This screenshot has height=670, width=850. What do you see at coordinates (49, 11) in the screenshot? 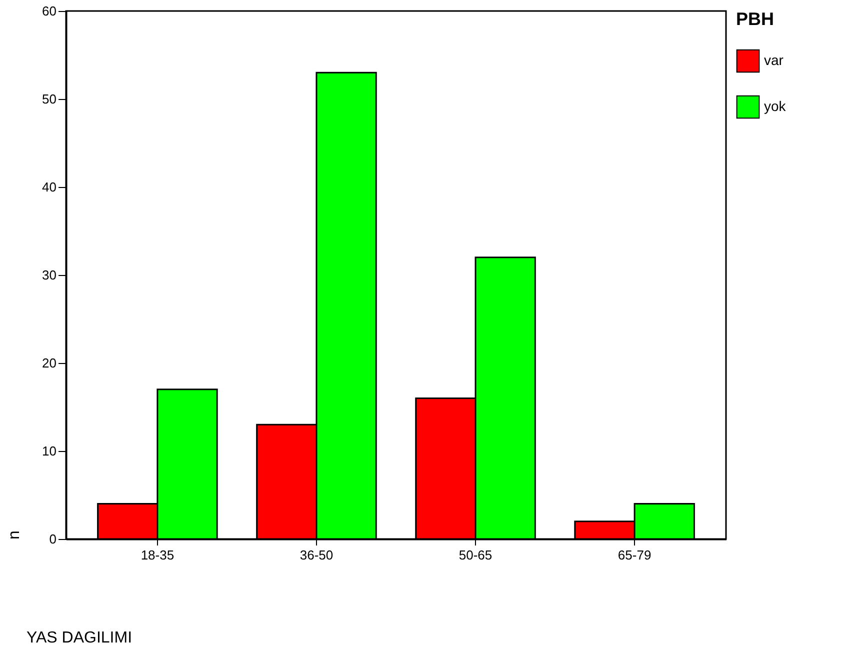
I see `y-tick-label: 60` at bounding box center [49, 11].